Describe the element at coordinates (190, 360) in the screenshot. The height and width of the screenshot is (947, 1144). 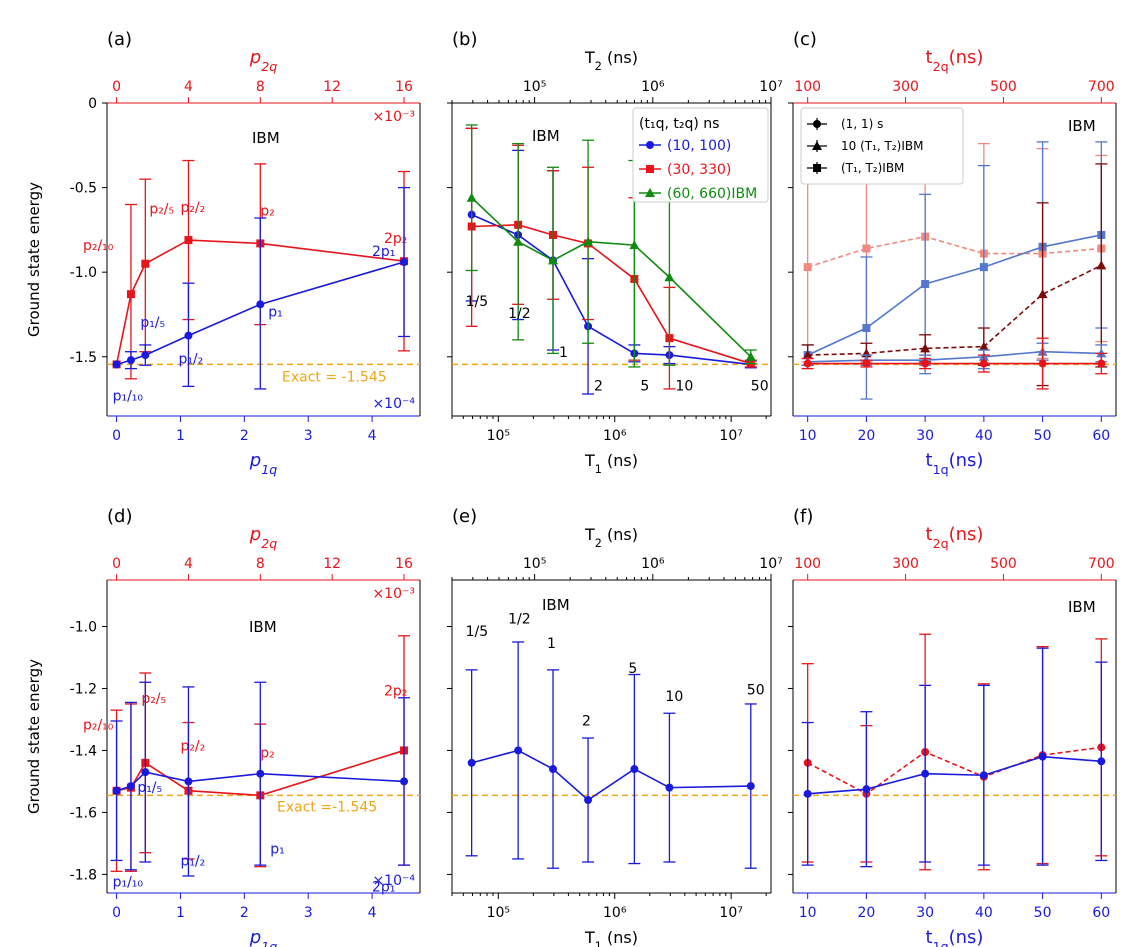
I see `point-label: p₁/₂` at that location.